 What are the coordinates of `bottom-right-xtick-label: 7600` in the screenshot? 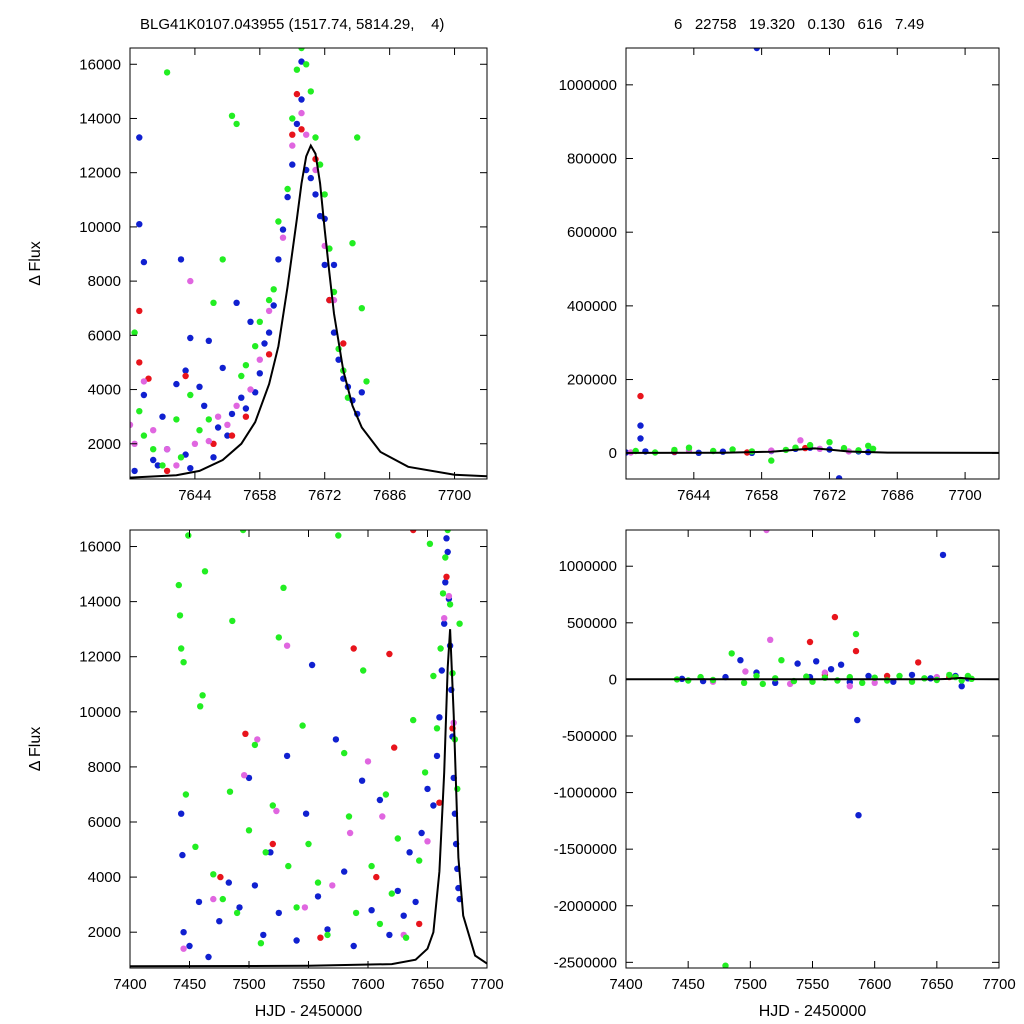 It's located at (874, 984).